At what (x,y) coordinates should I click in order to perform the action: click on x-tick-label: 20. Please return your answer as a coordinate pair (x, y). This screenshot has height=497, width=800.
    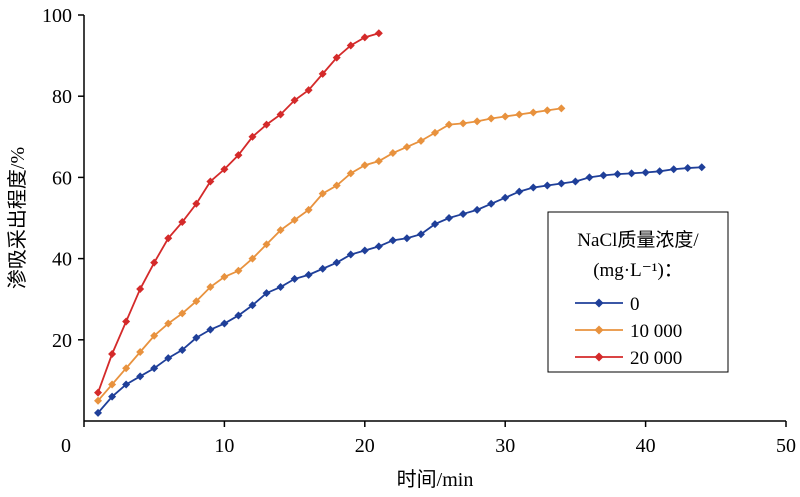
    Looking at the image, I should click on (365, 446).